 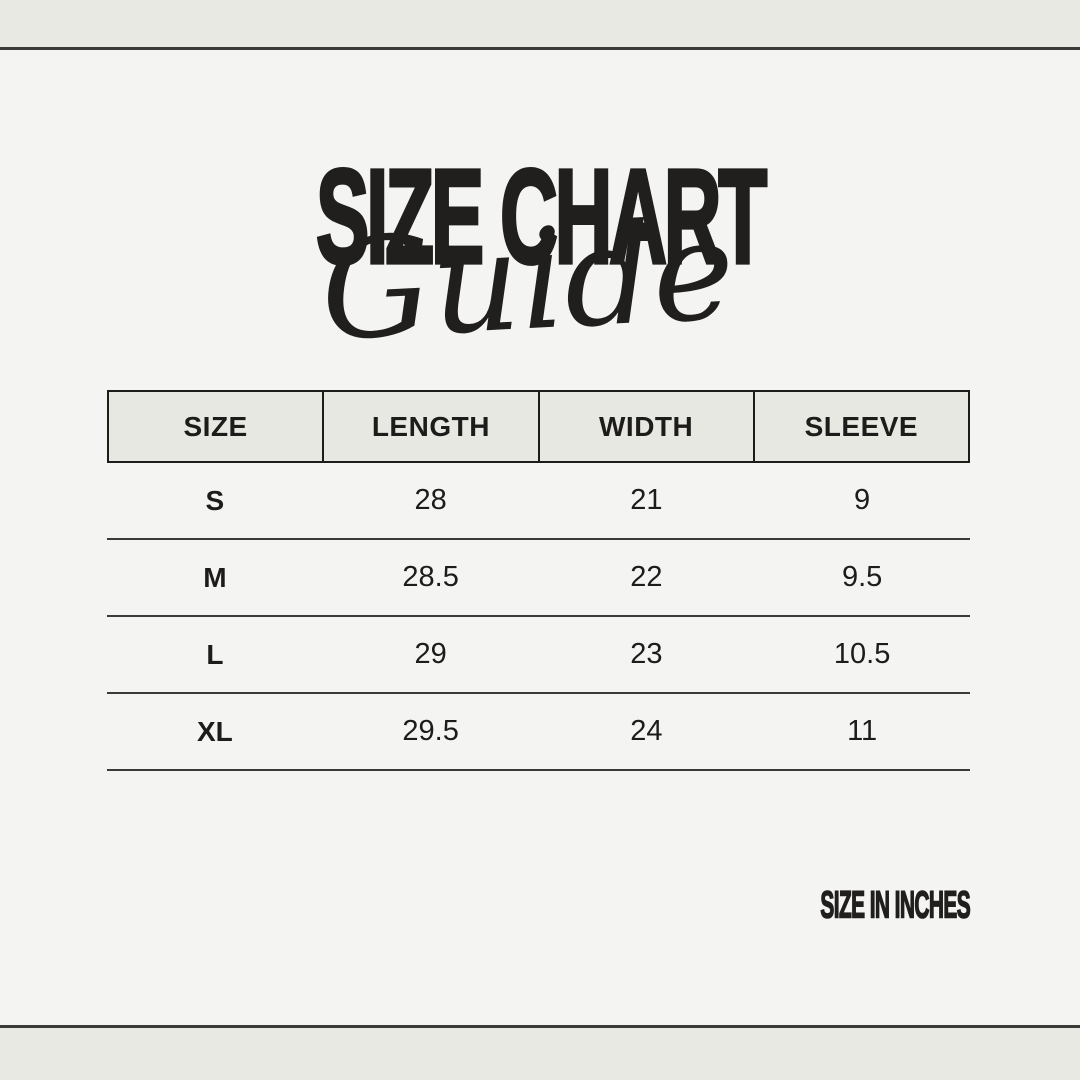 I want to click on units-note: SIZE IN INCHES, so click(x=895, y=904).